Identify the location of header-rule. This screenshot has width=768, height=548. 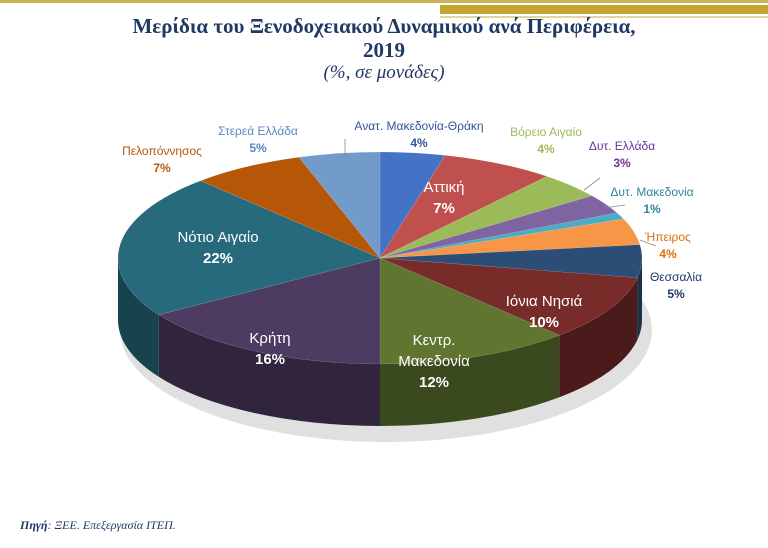
(384, 1).